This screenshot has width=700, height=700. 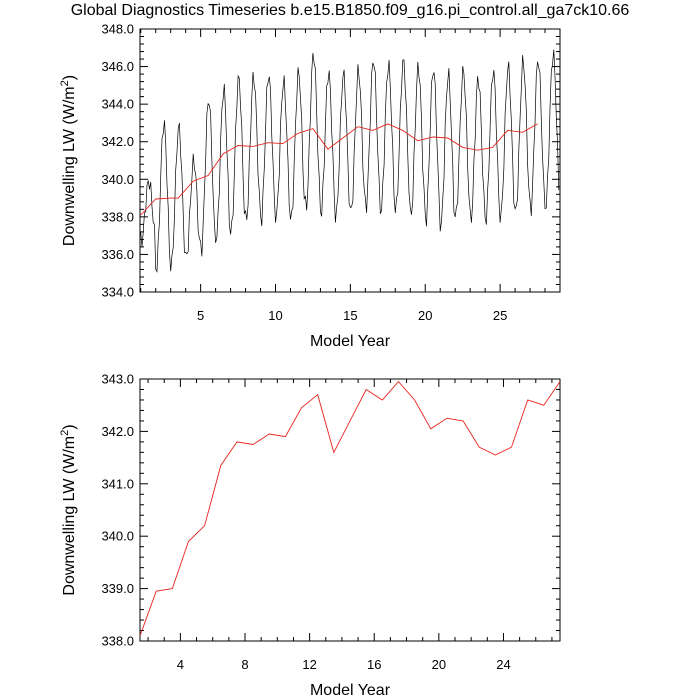 I want to click on top-y-tick-label: 336.0, so click(x=117, y=254).